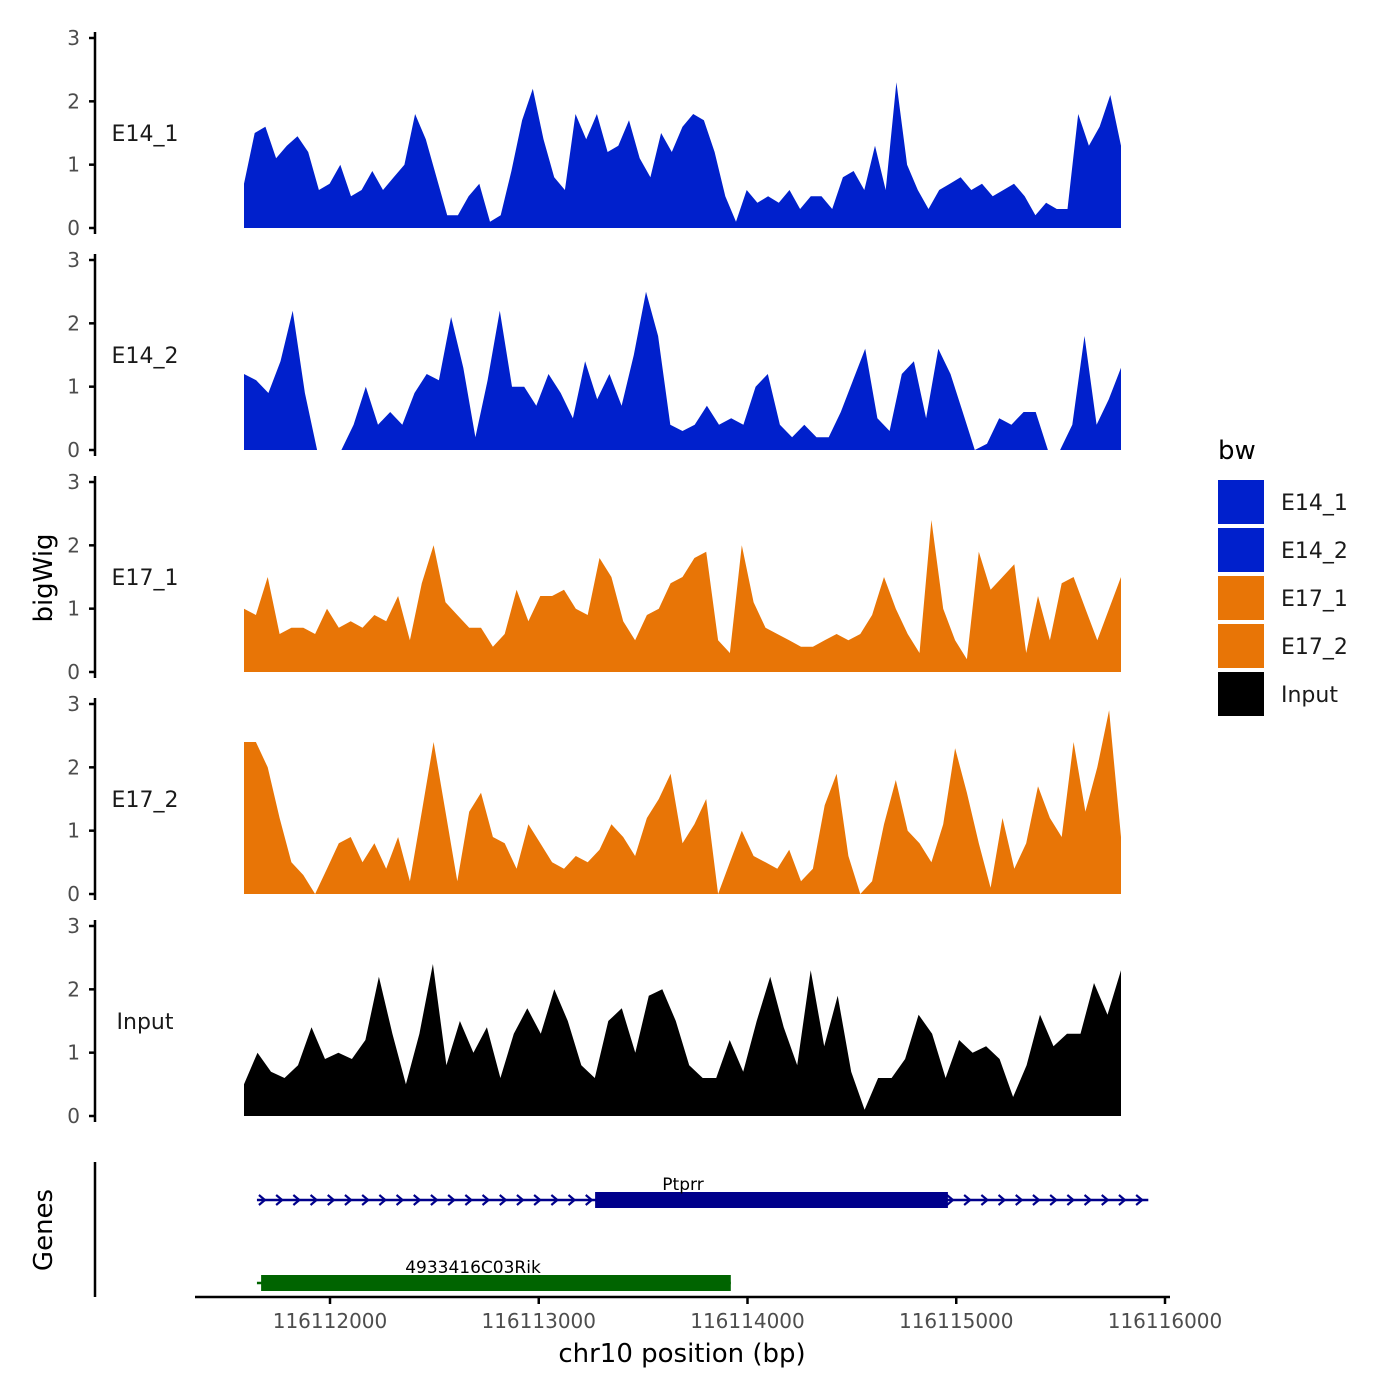 The width and height of the screenshot is (1400, 1400). What do you see at coordinates (145, 1022) in the screenshot?
I see `track-label: Input` at bounding box center [145, 1022].